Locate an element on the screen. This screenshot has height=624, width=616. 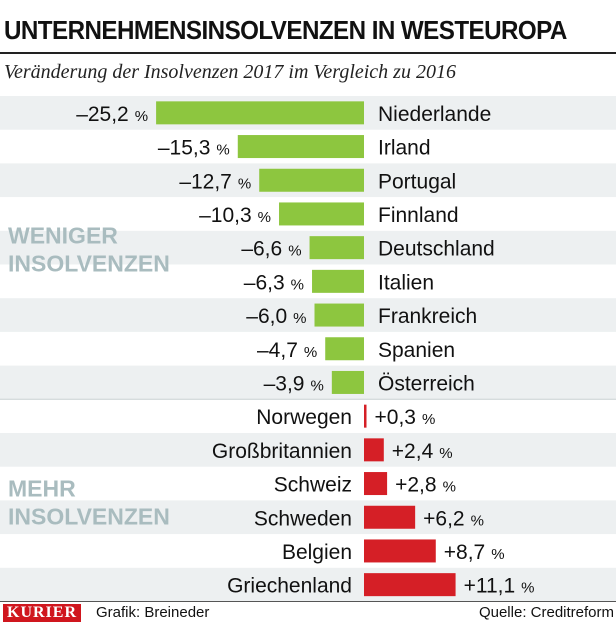
value-label: –15,3% is located at coordinates (194, 148).